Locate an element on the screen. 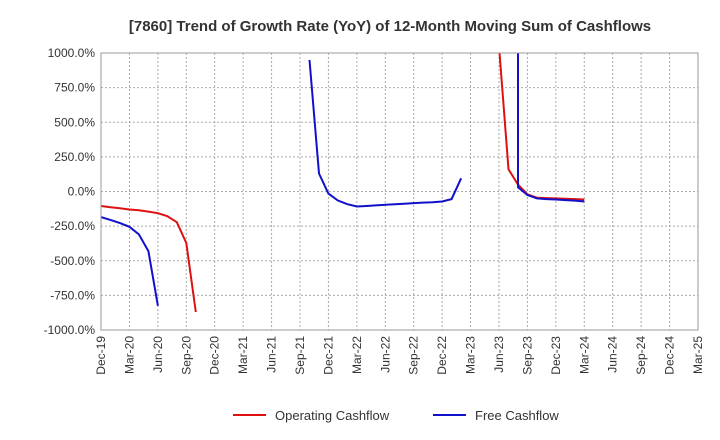 This screenshot has width=720, height=440. x-tick-label: Jun-21 is located at coordinates (272, 354).